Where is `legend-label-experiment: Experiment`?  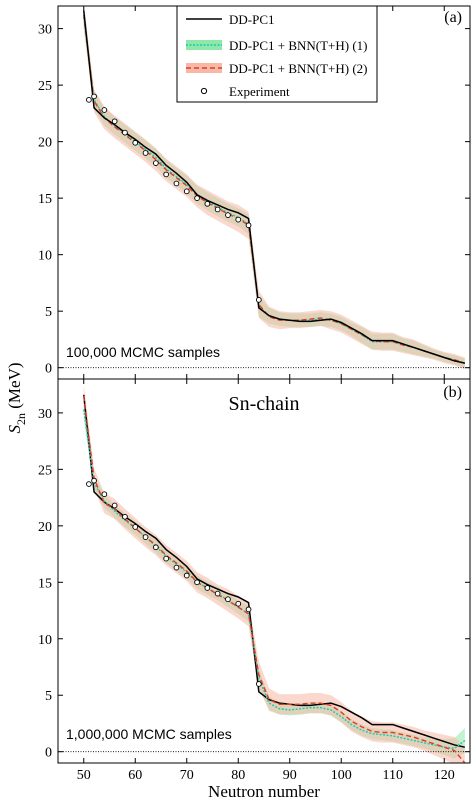 legend-label-experiment: Experiment is located at coordinates (259, 91).